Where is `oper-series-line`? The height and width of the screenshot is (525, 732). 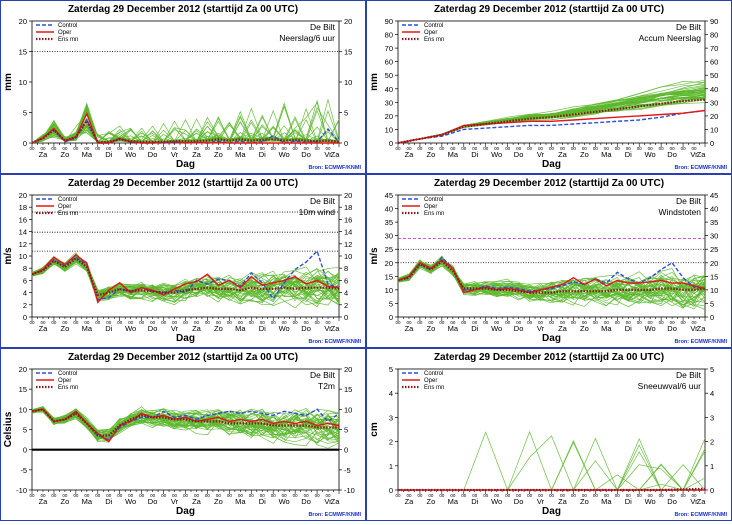
oper-series-line is located at coordinates (185, 278).